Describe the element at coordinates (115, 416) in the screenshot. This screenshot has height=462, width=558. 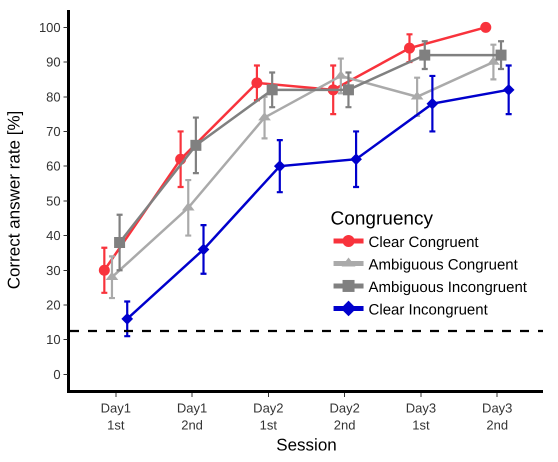
I see `x-tick-label: Day1 1st` at that location.